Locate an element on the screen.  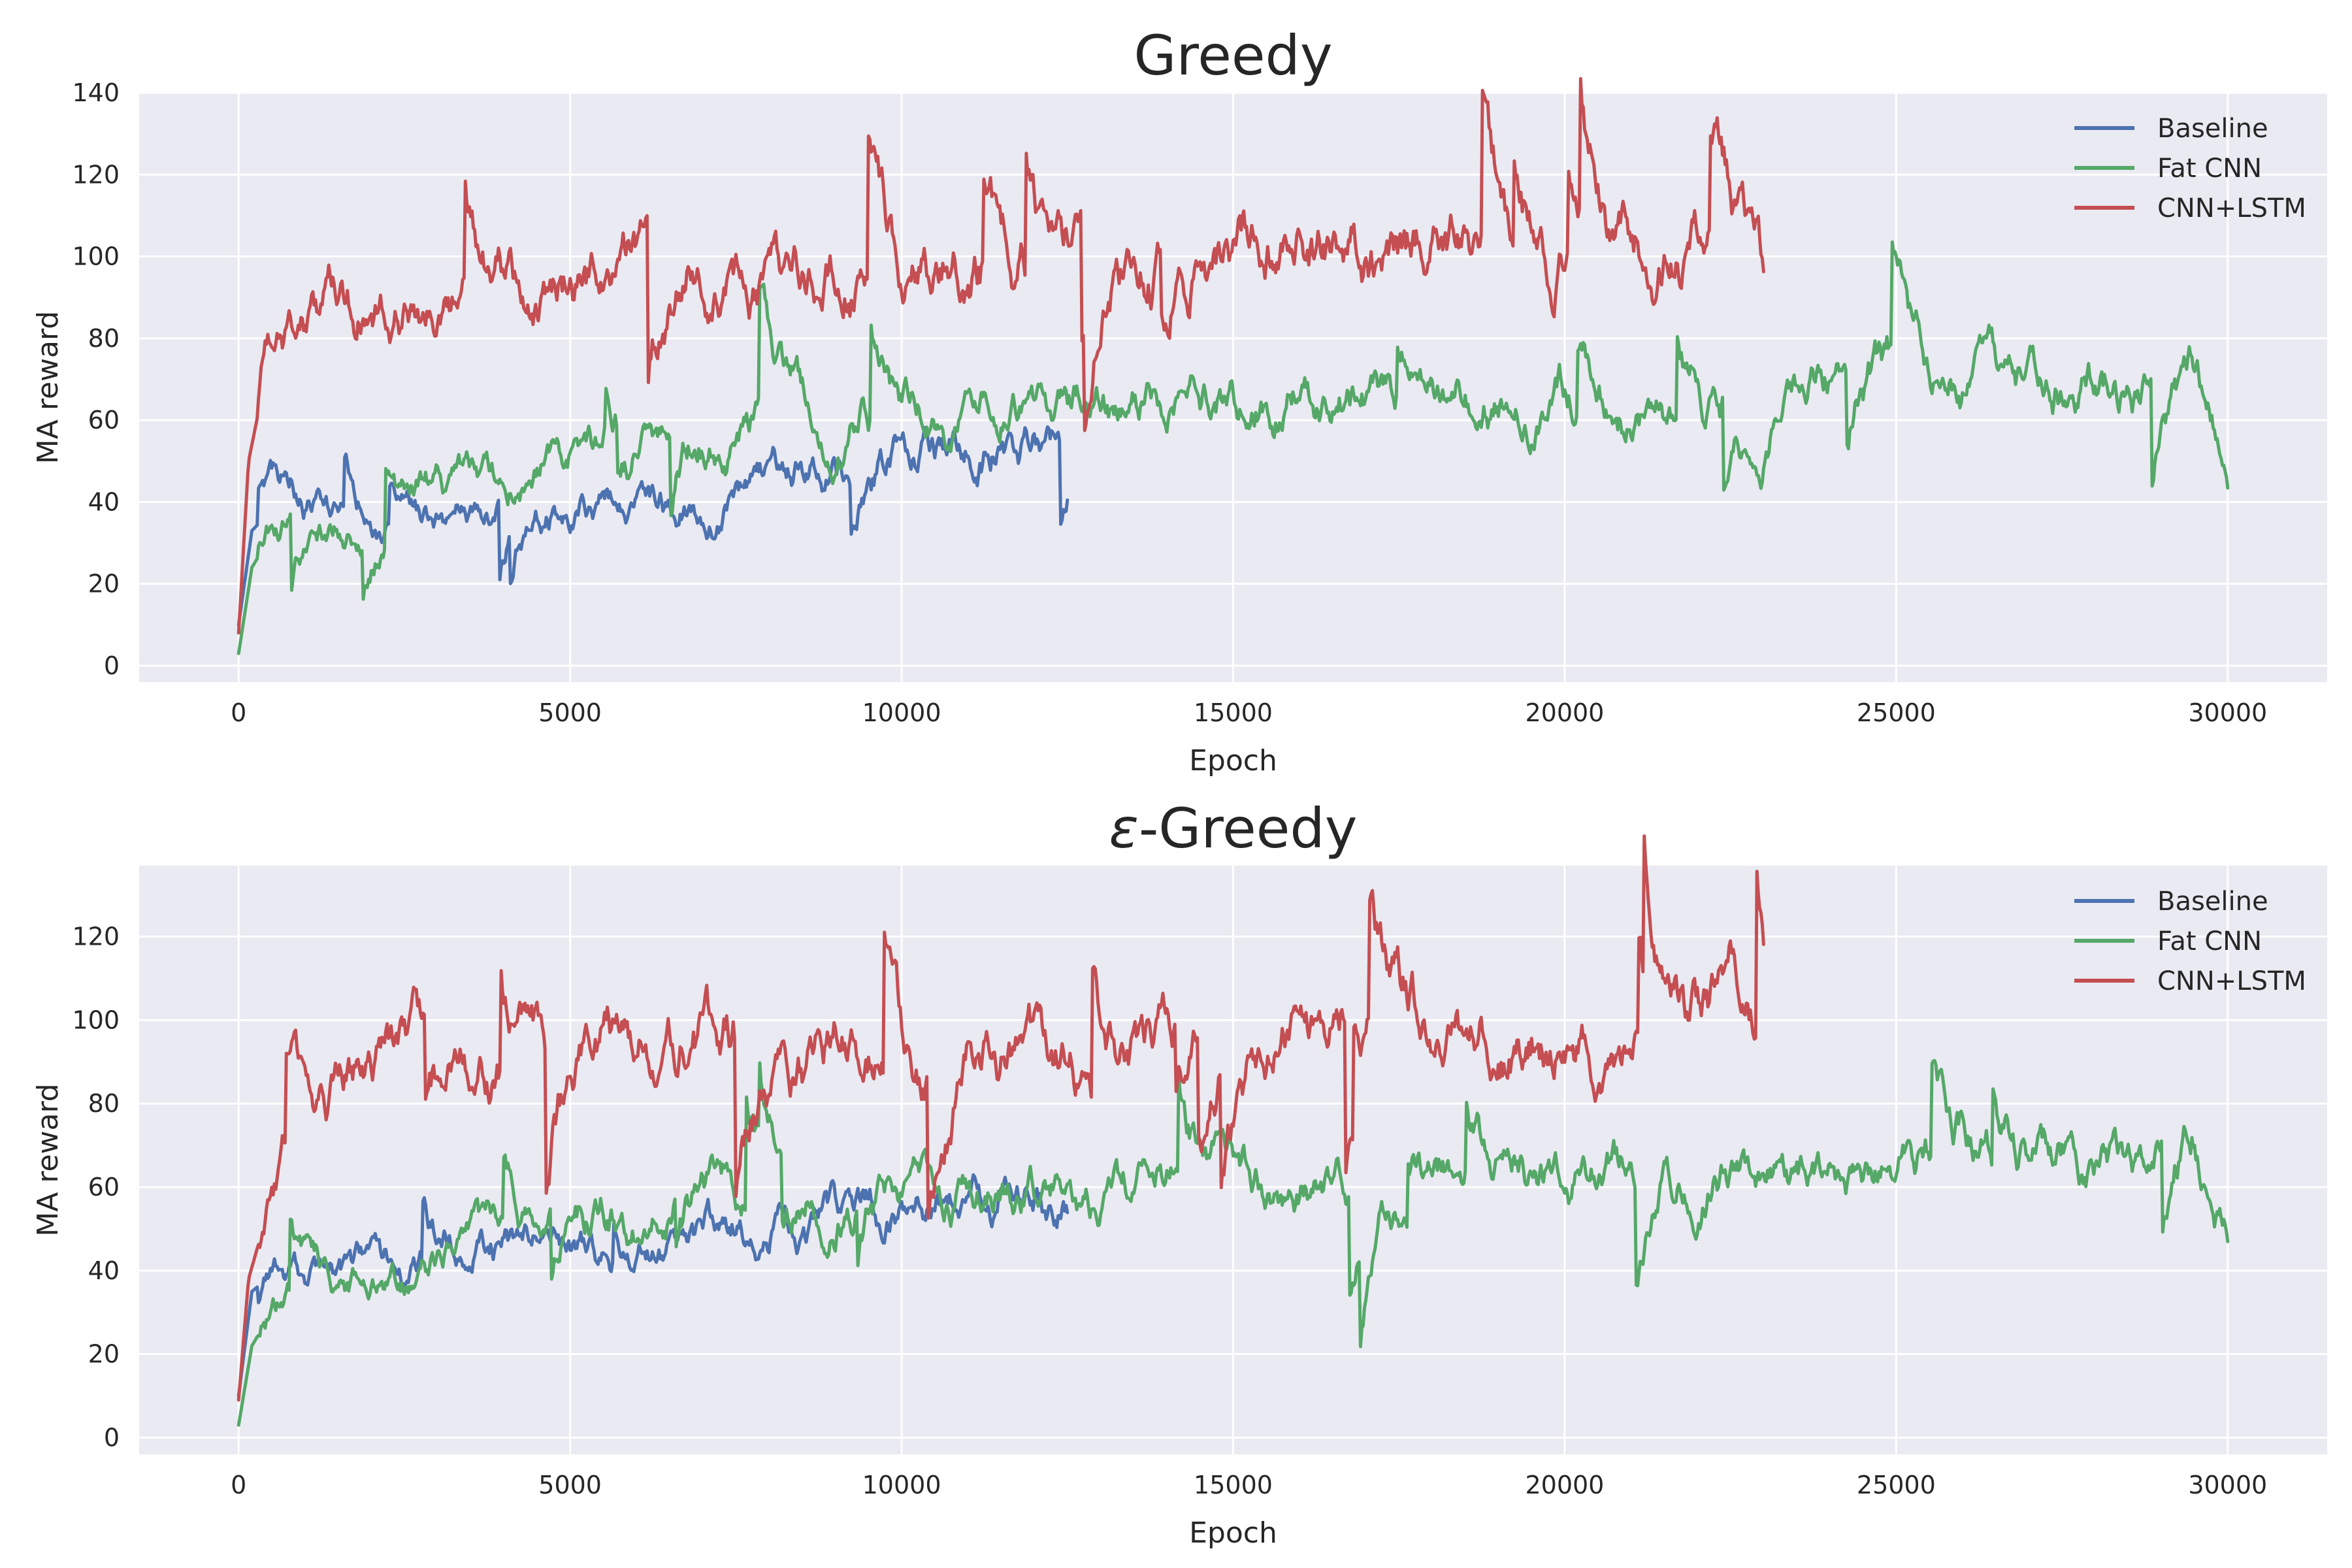
x-axis-label-epsilon-greedy: Epoch is located at coordinates (1233, 1533).